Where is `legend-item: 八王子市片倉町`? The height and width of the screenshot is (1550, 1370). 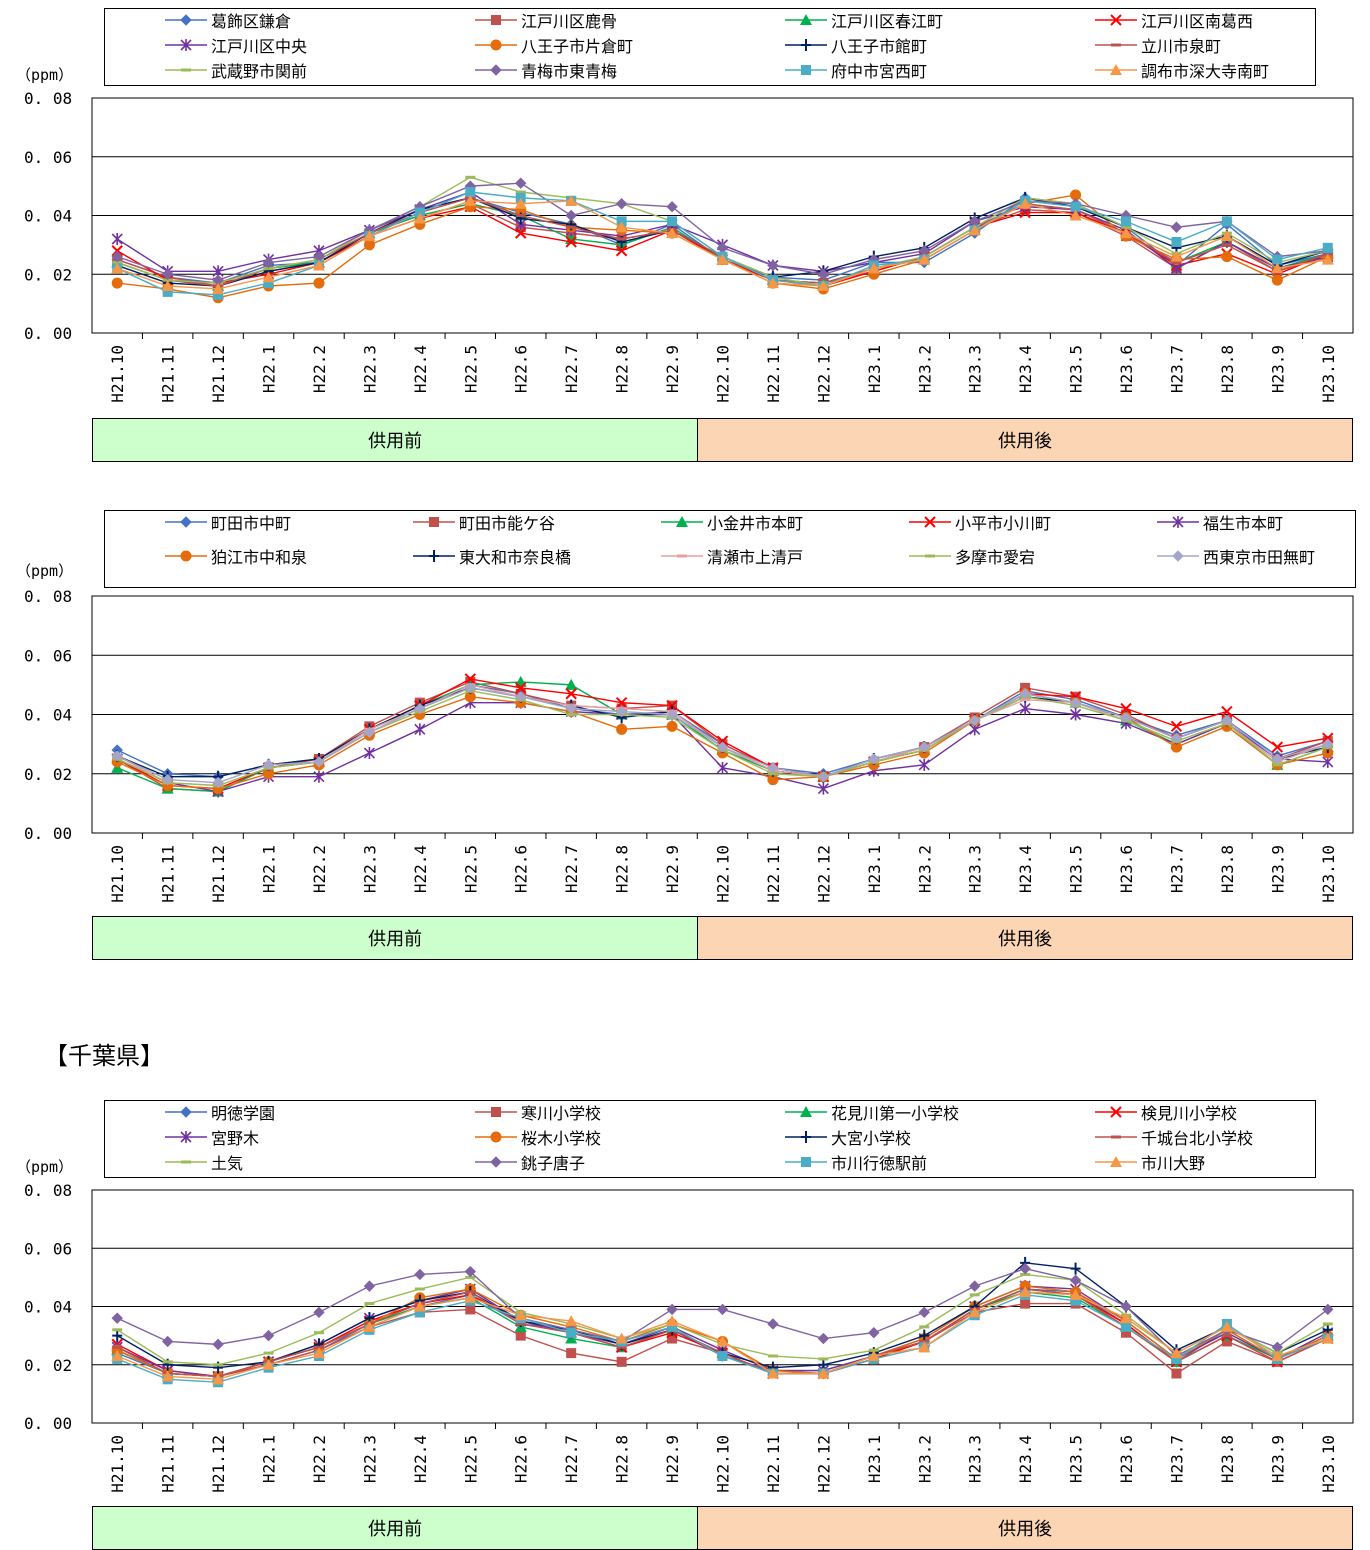 legend-item: 八王子市片倉町 is located at coordinates (553, 45).